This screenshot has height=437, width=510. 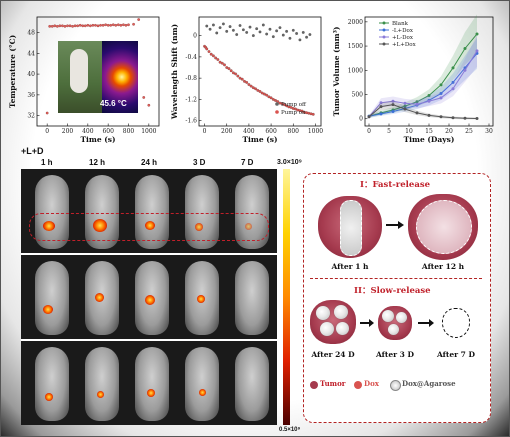 What do you see at coordinates (148, 131) in the screenshot?
I see `x-tick-label: 1000` at bounding box center [148, 131].